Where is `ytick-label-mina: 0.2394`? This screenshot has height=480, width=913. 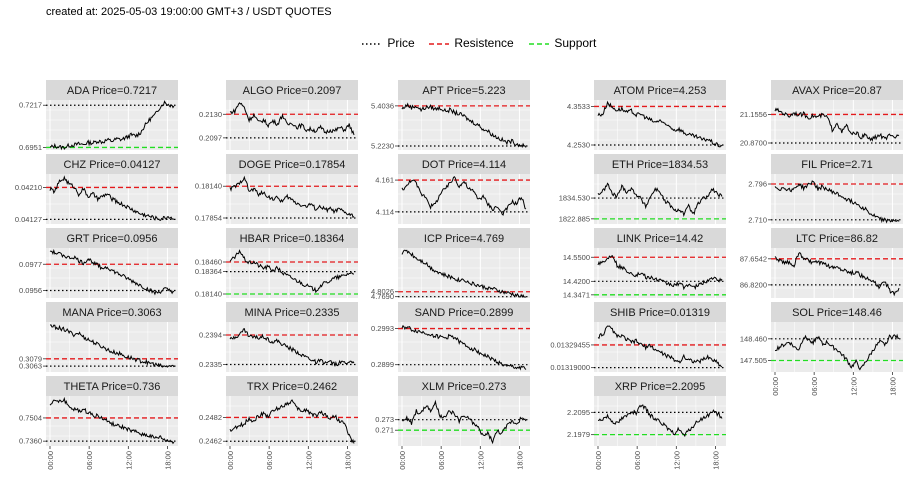 ytick-label-mina: 0.2394 is located at coordinates (210, 335).